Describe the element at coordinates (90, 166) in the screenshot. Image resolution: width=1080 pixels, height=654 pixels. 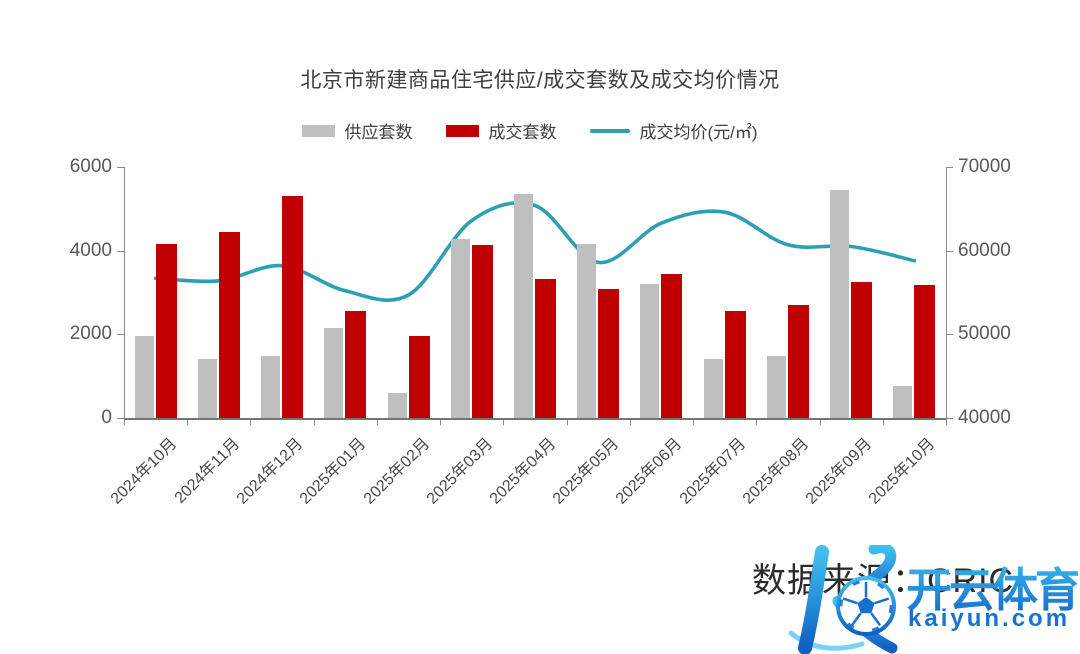
I see `y-axis-left-label: 6000` at that location.